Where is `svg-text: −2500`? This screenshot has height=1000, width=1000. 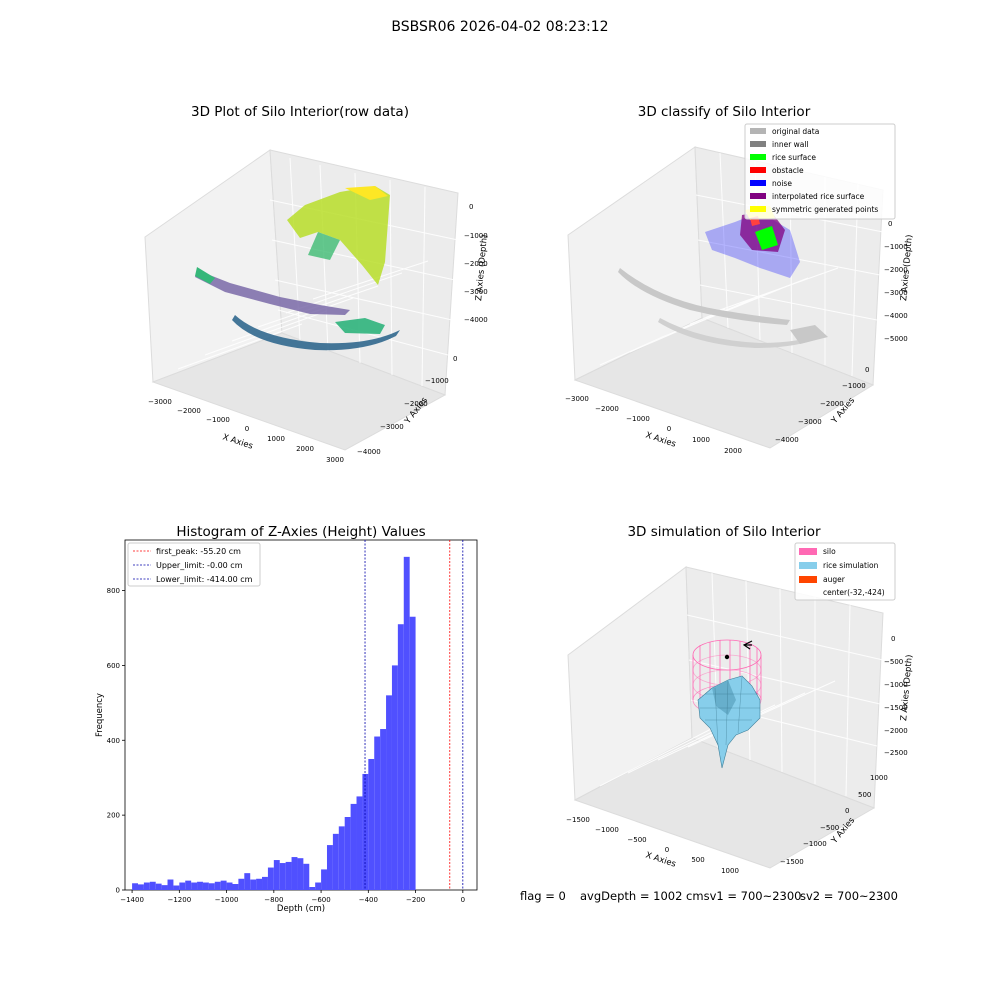
svg-text: −2500 is located at coordinates (896, 753).